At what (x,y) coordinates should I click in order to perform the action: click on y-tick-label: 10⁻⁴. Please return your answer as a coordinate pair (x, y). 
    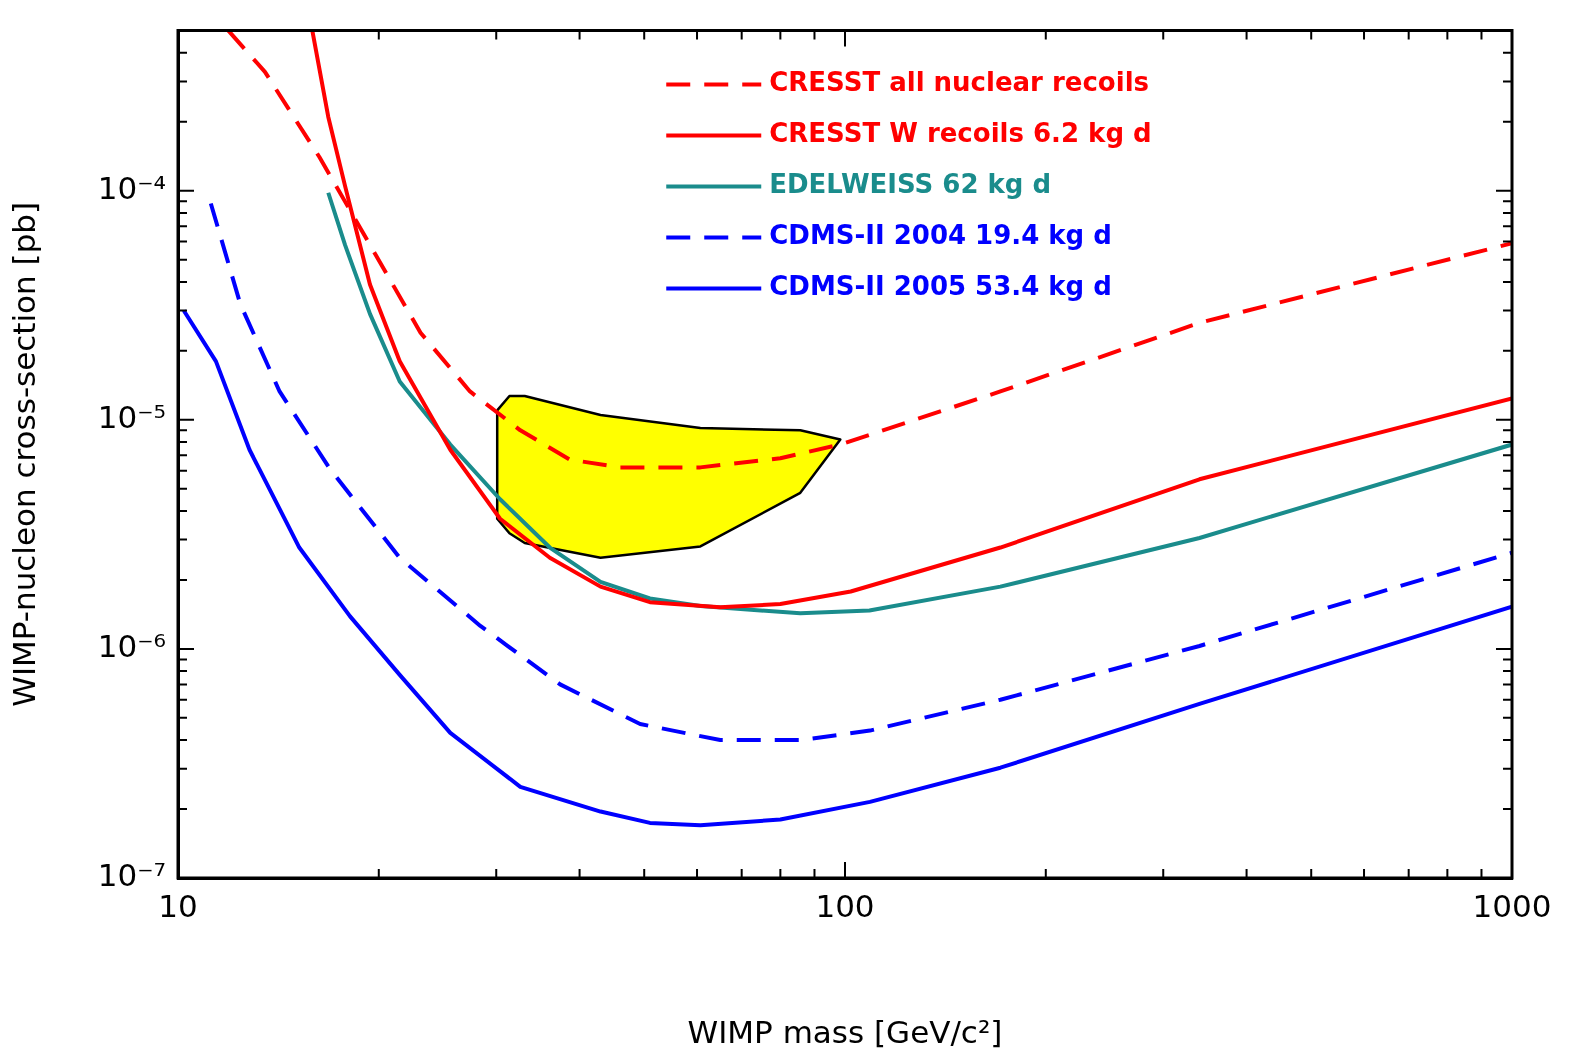
    Looking at the image, I should click on (131, 187).